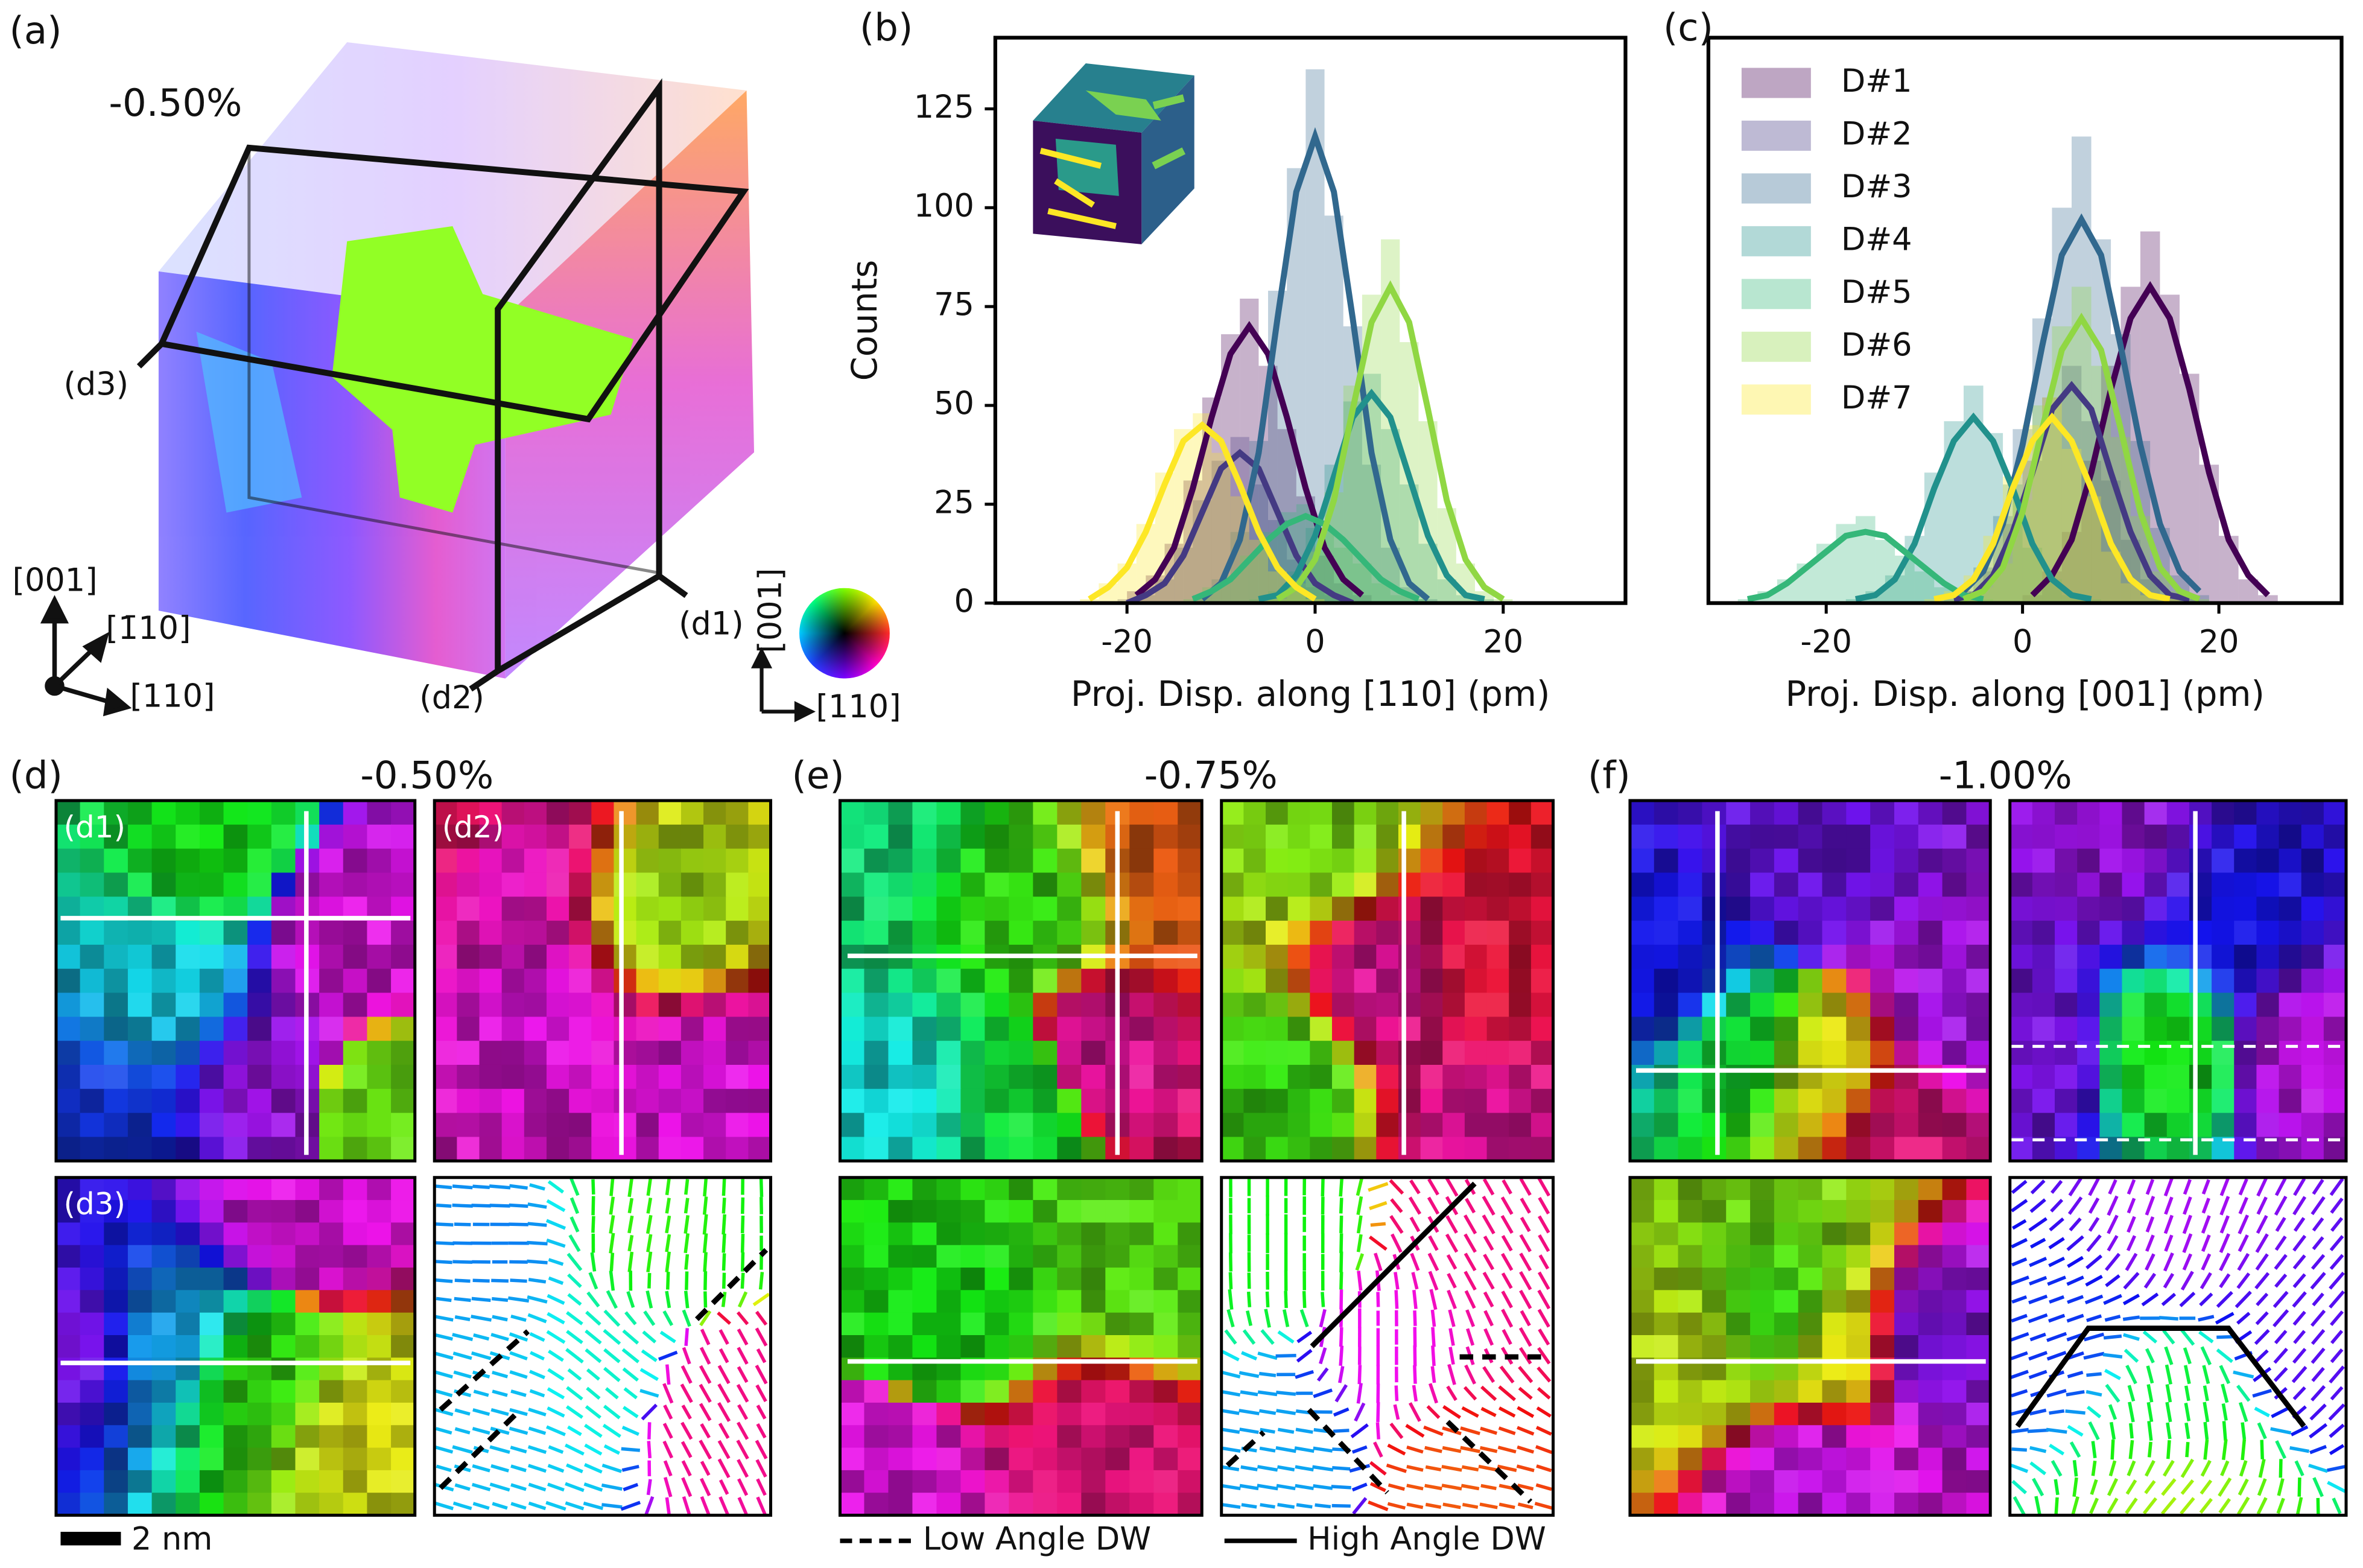 The height and width of the screenshot is (1568, 2363). What do you see at coordinates (817, 776) in the screenshot?
I see `panel-label: (e)` at bounding box center [817, 776].